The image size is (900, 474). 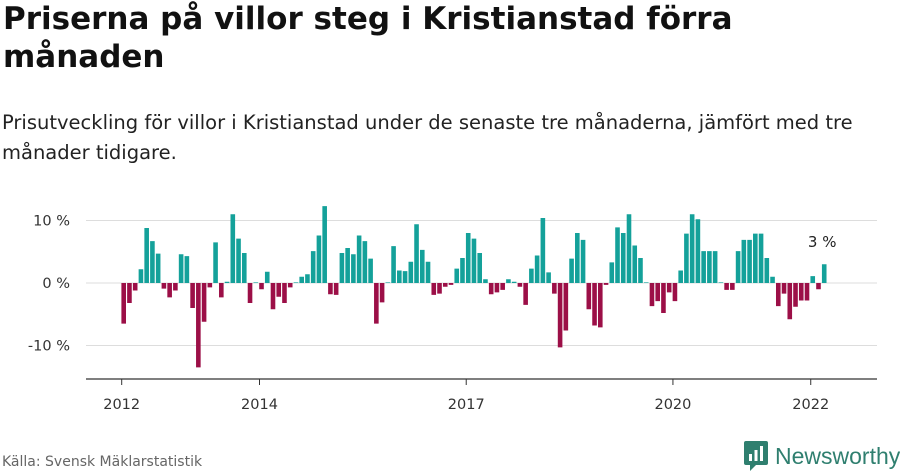 What do you see at coordinates (56, 284) in the screenshot?
I see `y-tick-label: 0 %` at bounding box center [56, 284].